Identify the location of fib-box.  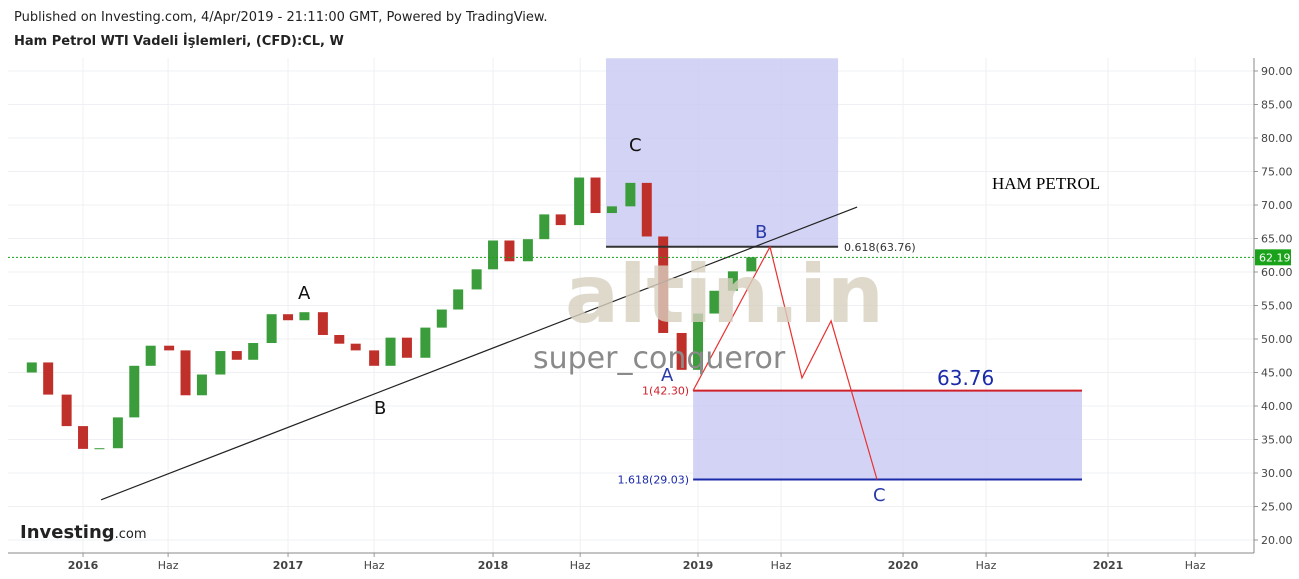
(888, 435).